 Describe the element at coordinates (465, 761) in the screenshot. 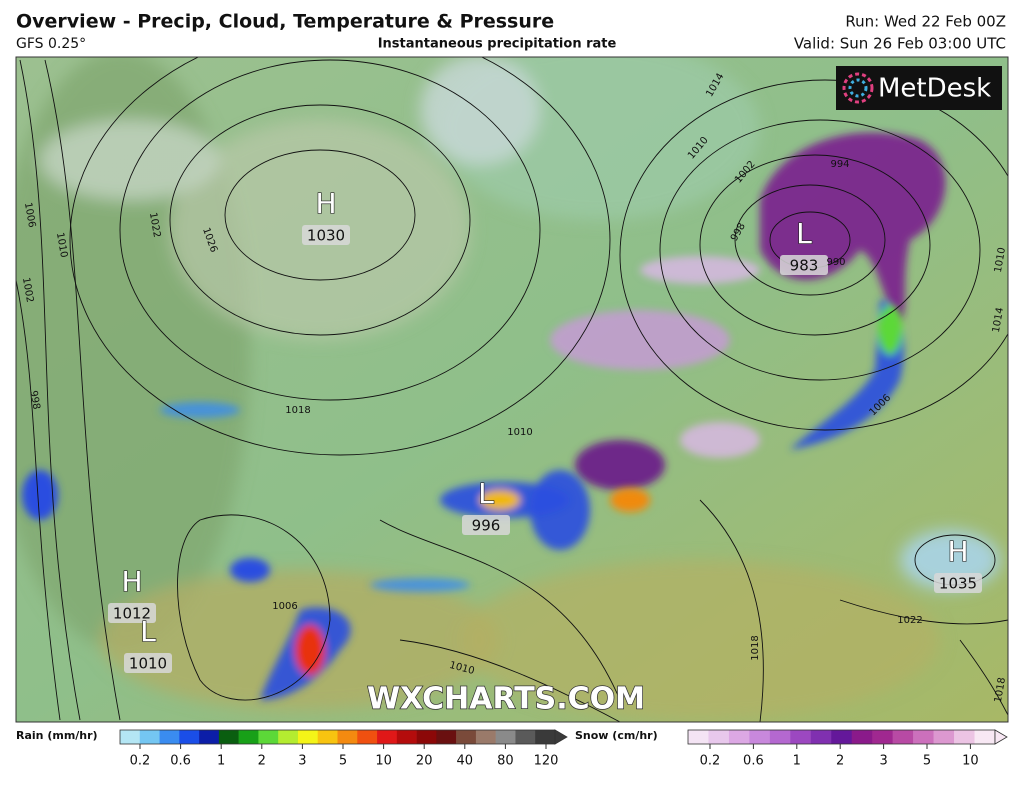

I see `rain-tick-label: 40` at that location.